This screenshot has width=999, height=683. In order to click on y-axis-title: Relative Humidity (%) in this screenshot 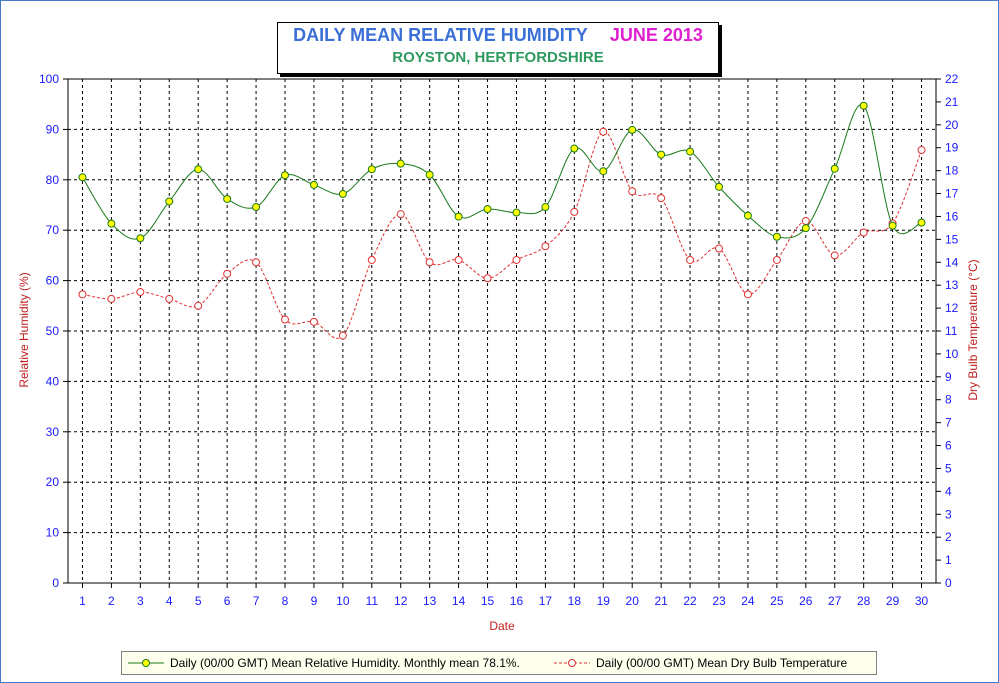, I will do `click(24, 329)`.